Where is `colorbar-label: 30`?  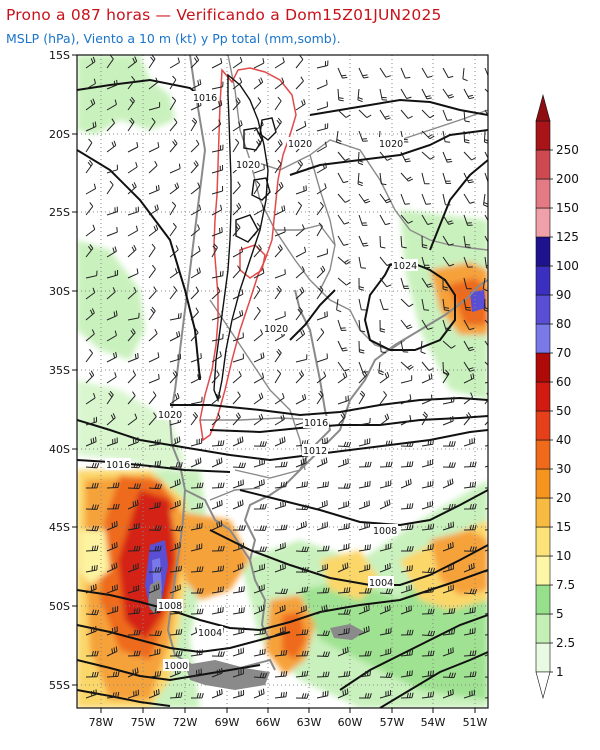 colorbar-label: 30 is located at coordinates (563, 469).